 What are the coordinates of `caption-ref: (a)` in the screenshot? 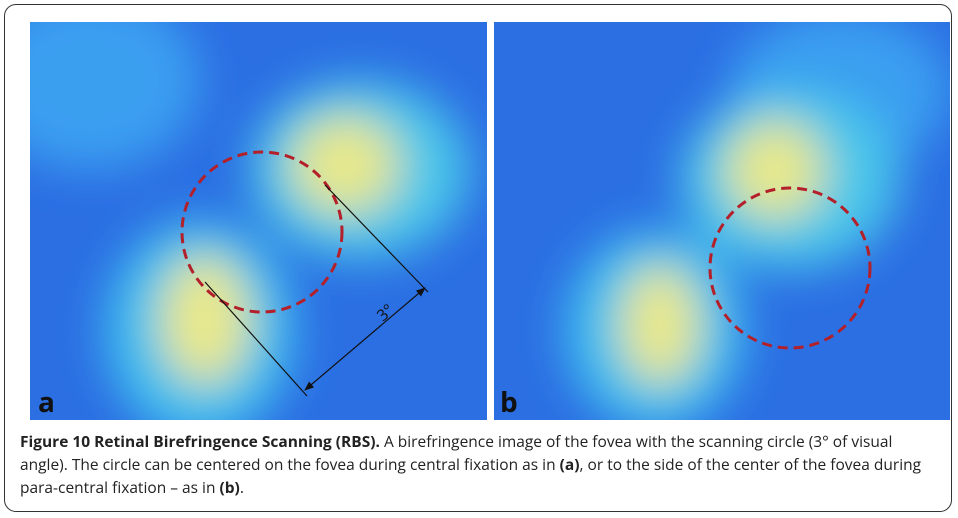 It's located at (569, 464).